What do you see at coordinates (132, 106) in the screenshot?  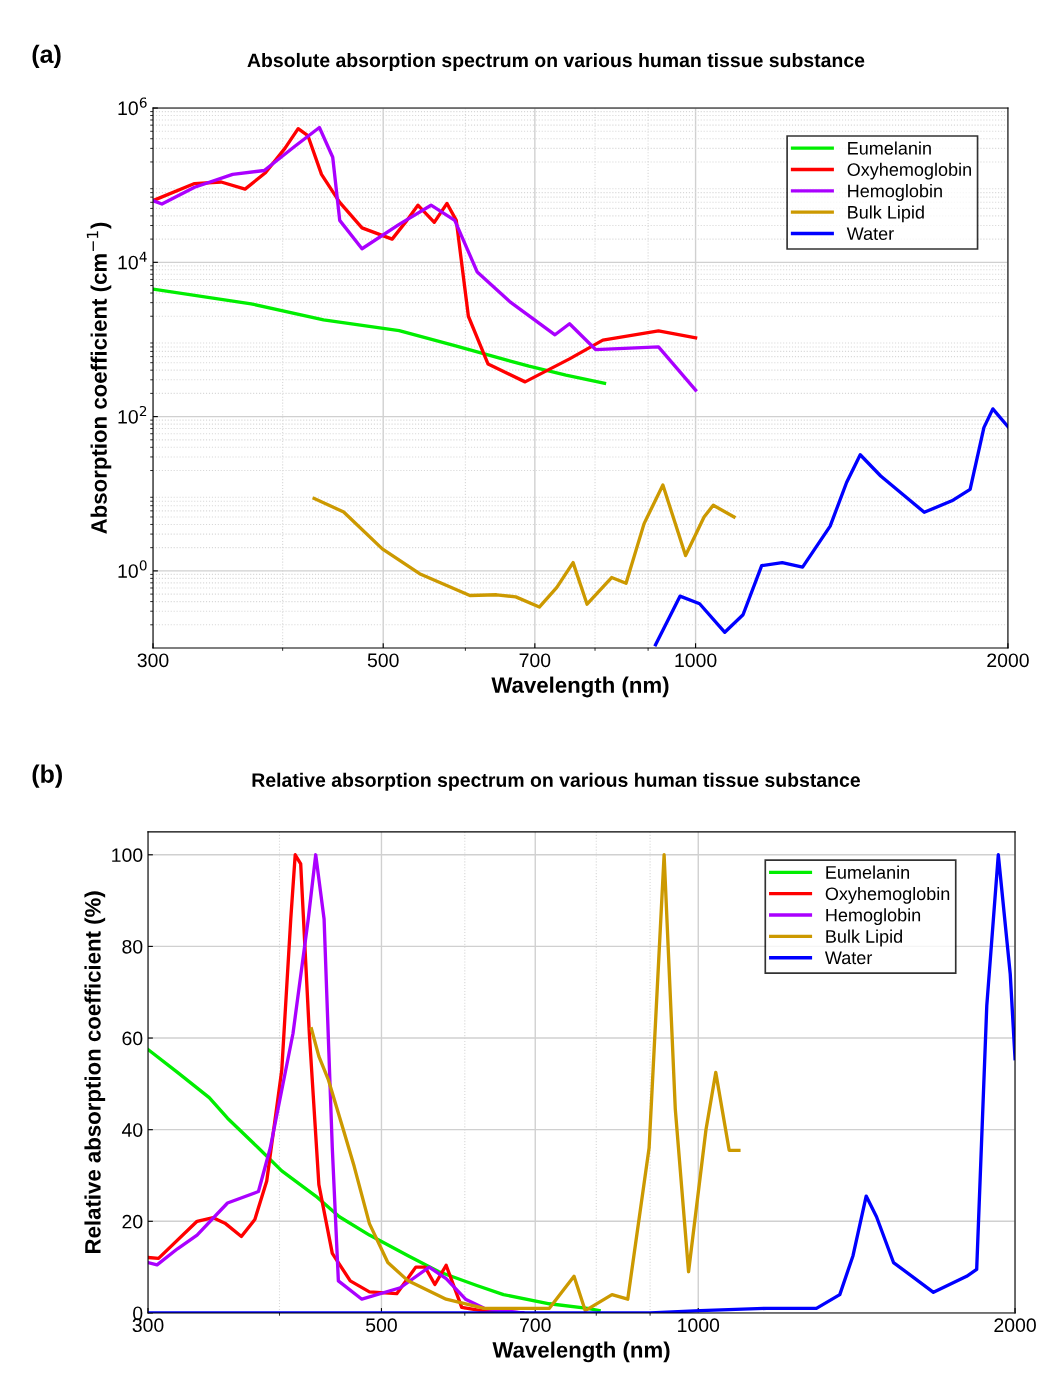 I see `y-tick-label: 10$^{6}$` at bounding box center [132, 106].